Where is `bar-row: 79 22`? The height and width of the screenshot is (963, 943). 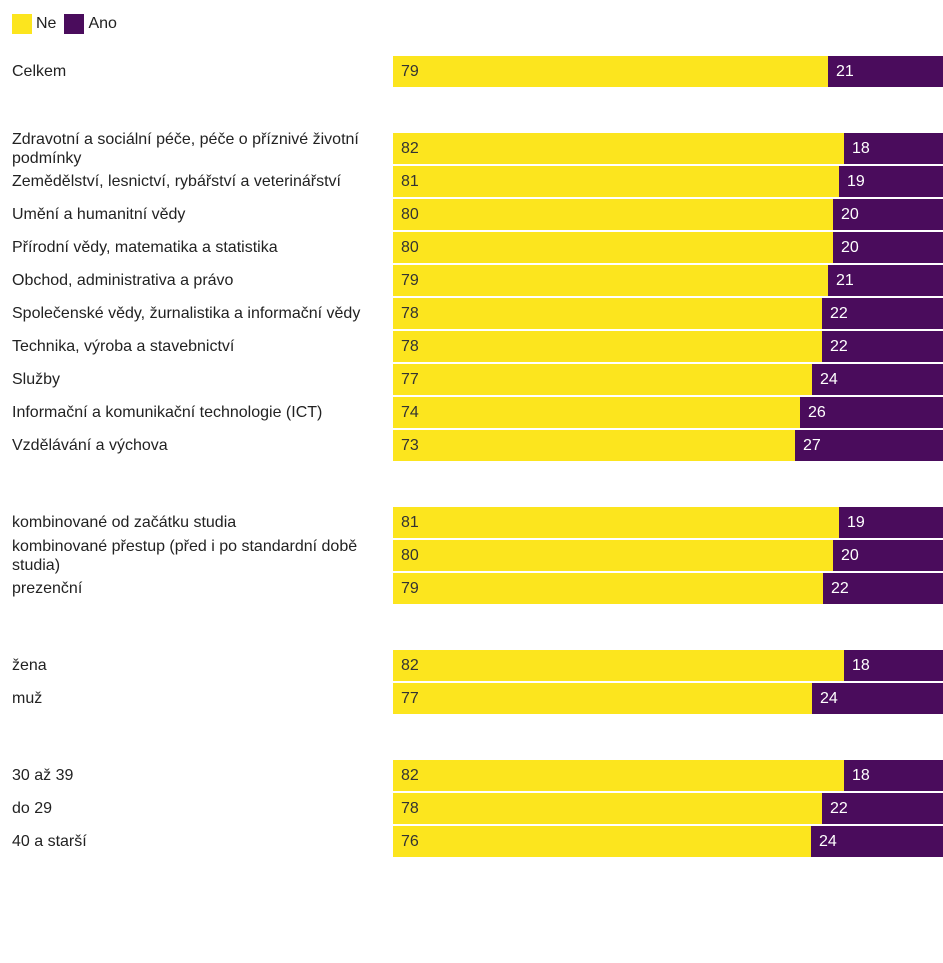 bar-row: 79 22 is located at coordinates (668, 588).